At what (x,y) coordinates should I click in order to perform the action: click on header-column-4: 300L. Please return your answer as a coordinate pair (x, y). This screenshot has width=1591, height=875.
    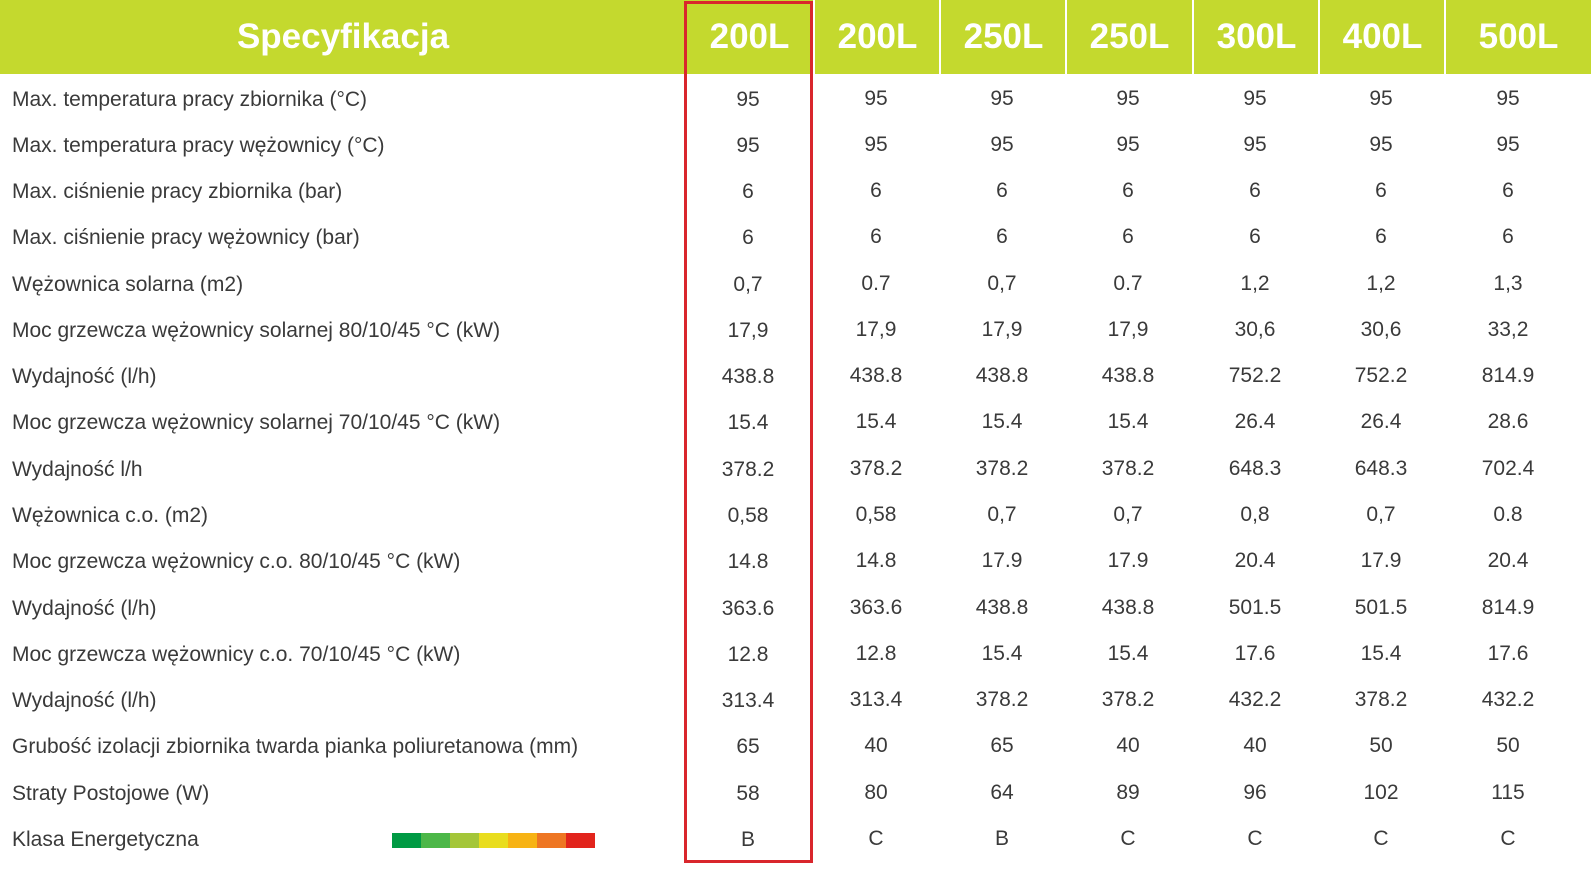
    Looking at the image, I should click on (1255, 37).